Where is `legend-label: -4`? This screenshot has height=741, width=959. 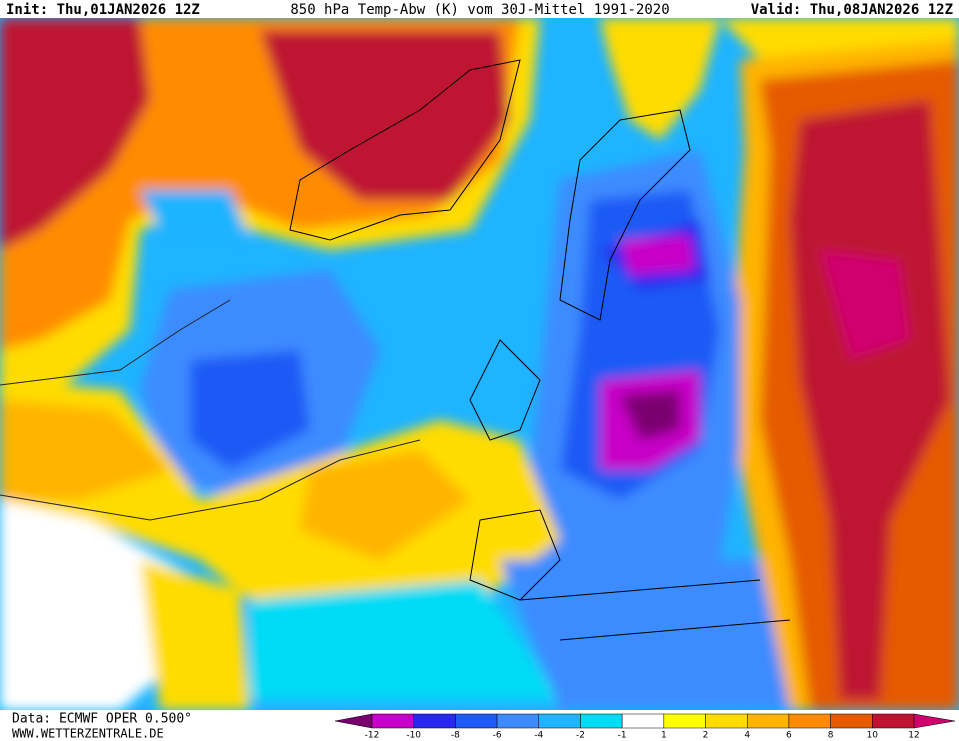 legend-label: -4 is located at coordinates (538, 736).